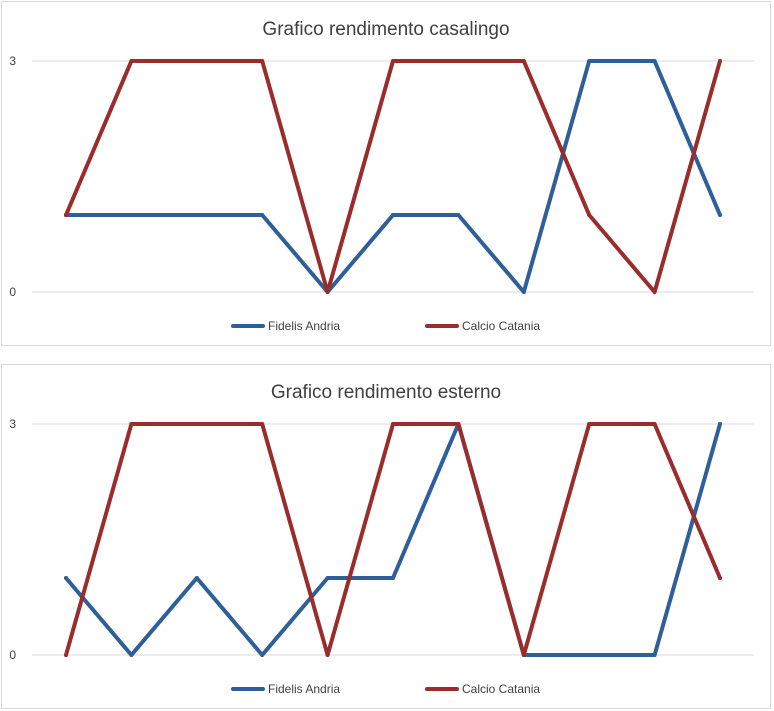 Image resolution: width=774 pixels, height=711 pixels. What do you see at coordinates (386, 392) in the screenshot?
I see `chart-title: Grafico rendimento esterno` at bounding box center [386, 392].